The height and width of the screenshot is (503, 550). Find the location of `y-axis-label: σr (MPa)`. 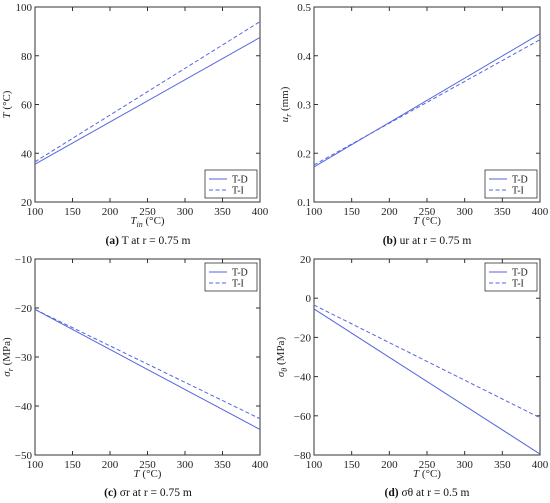

y-axis-label: σr (MPa) is located at coordinates (8, 357).